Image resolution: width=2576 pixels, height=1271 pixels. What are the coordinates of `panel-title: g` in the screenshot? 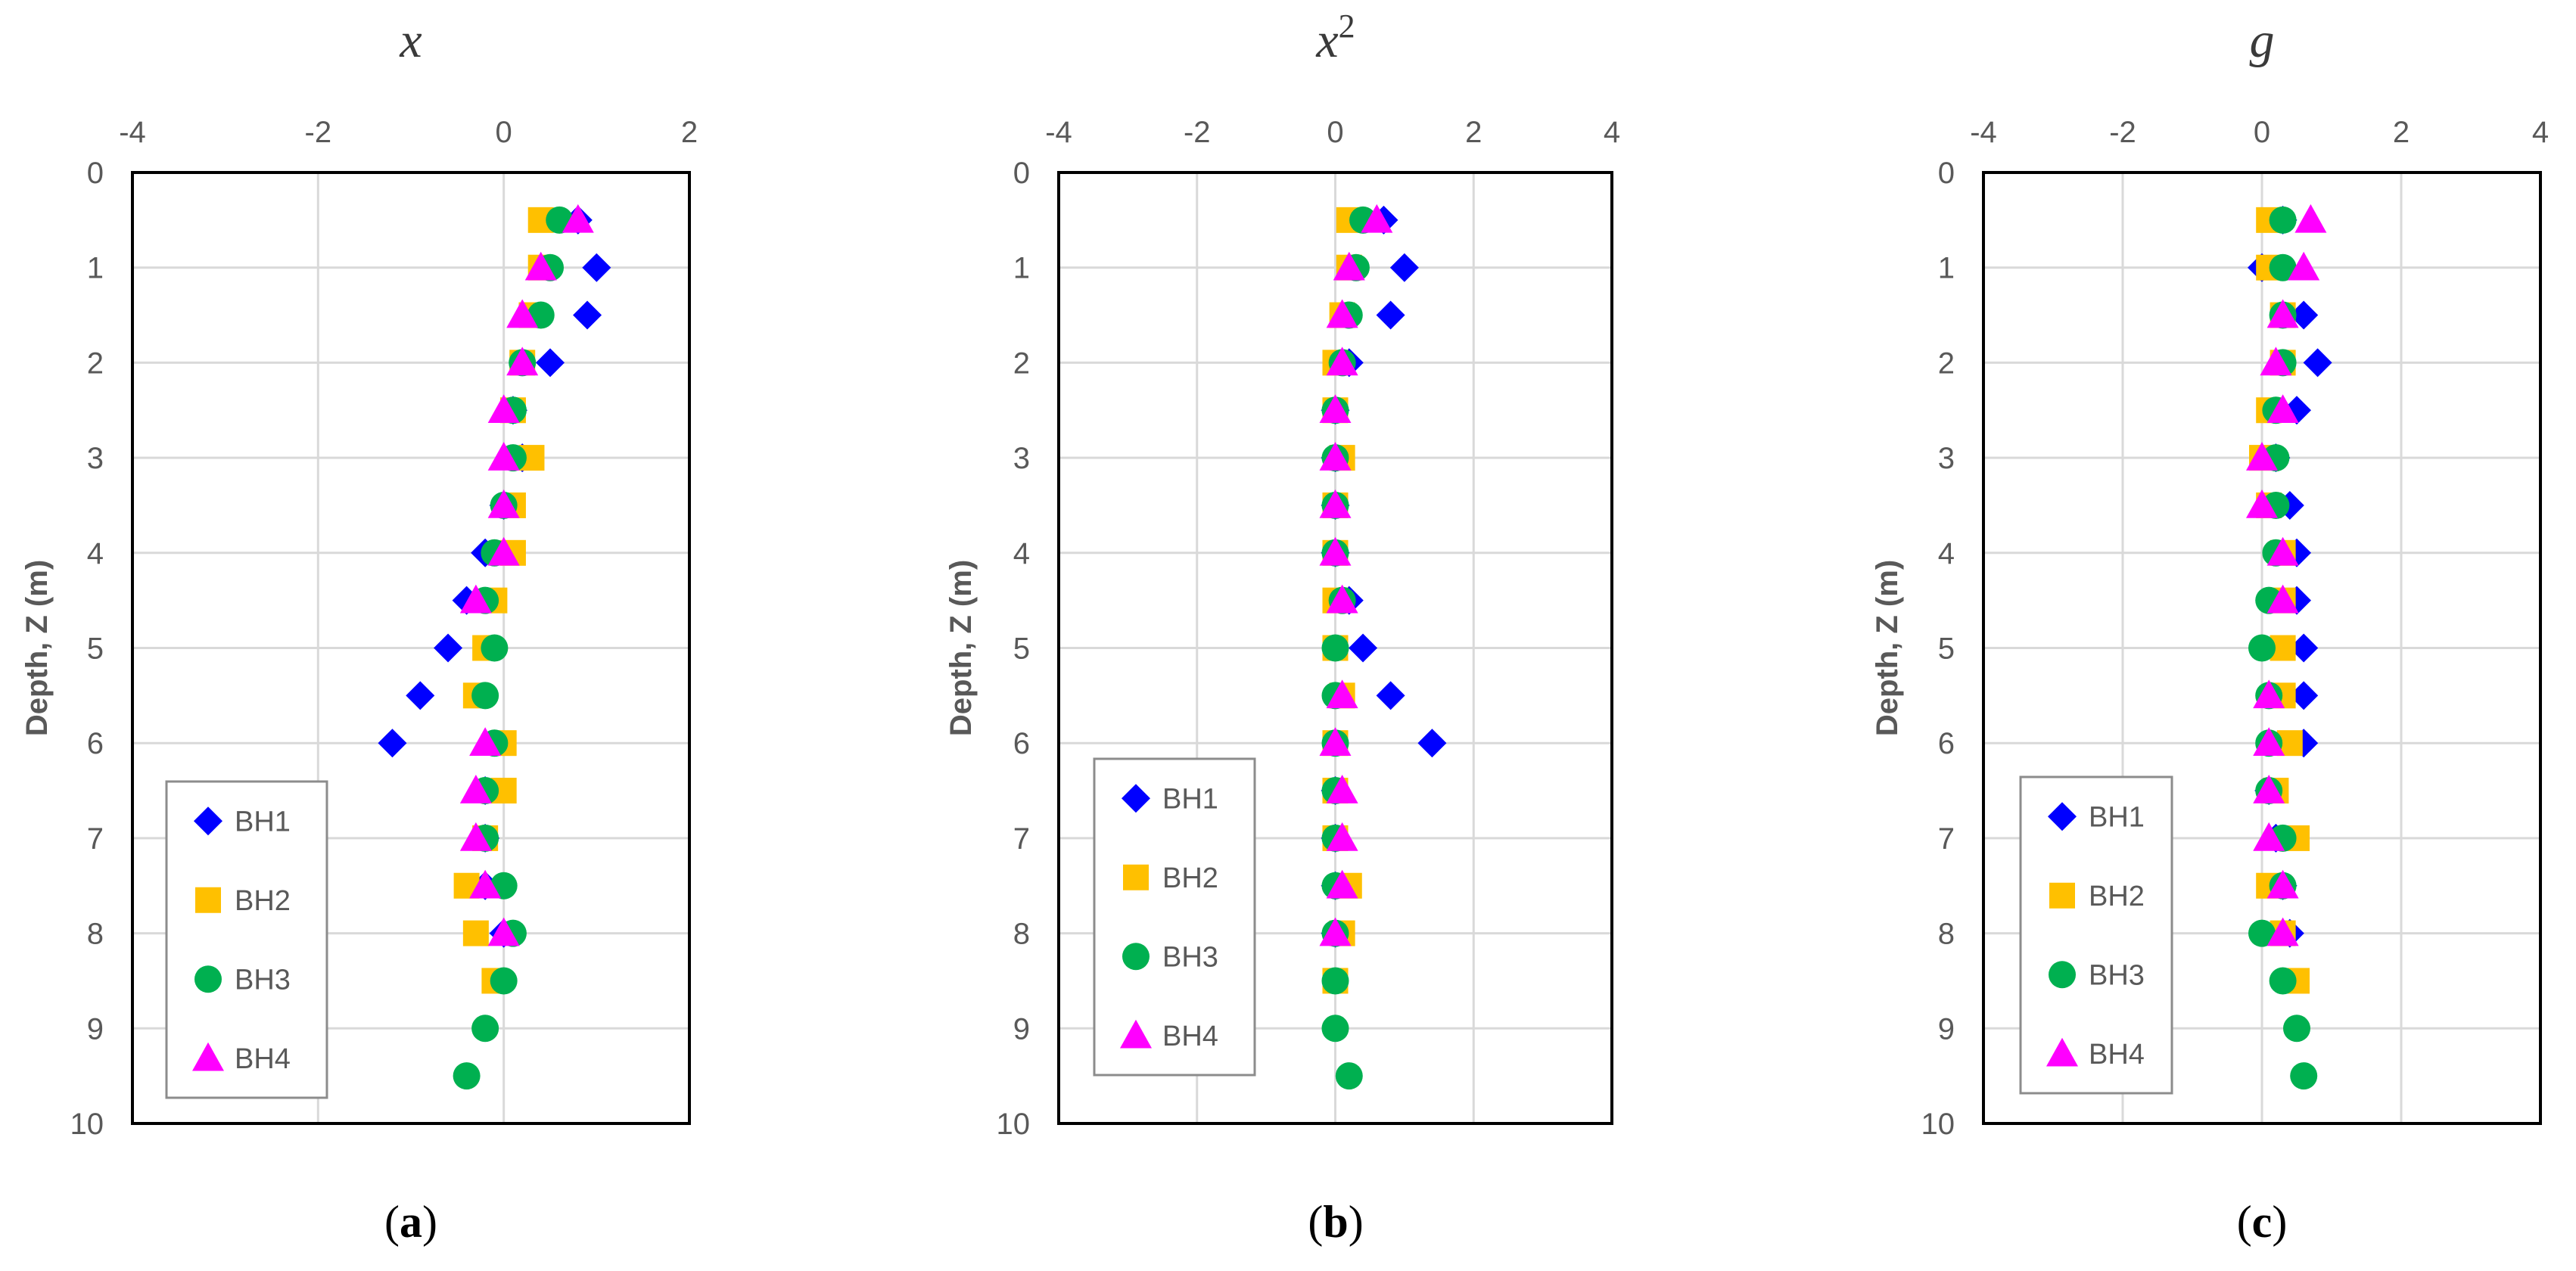 It's located at (2262, 40).